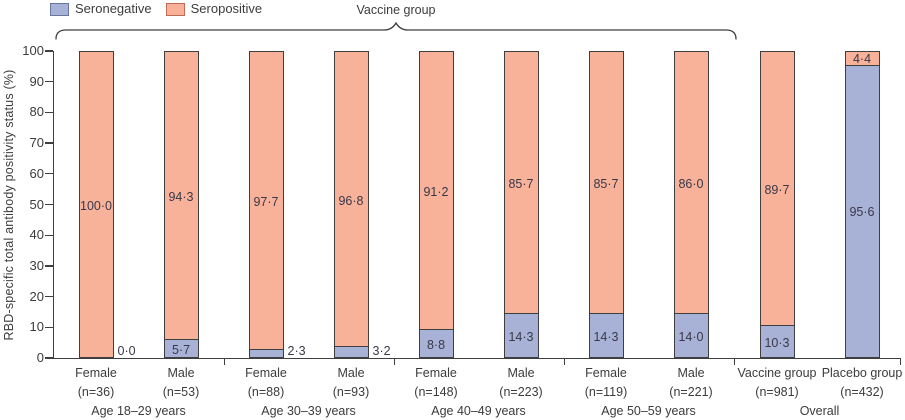 This screenshot has height=420, width=905. I want to click on bar-value-label-seronegative: 0·0, so click(126, 350).